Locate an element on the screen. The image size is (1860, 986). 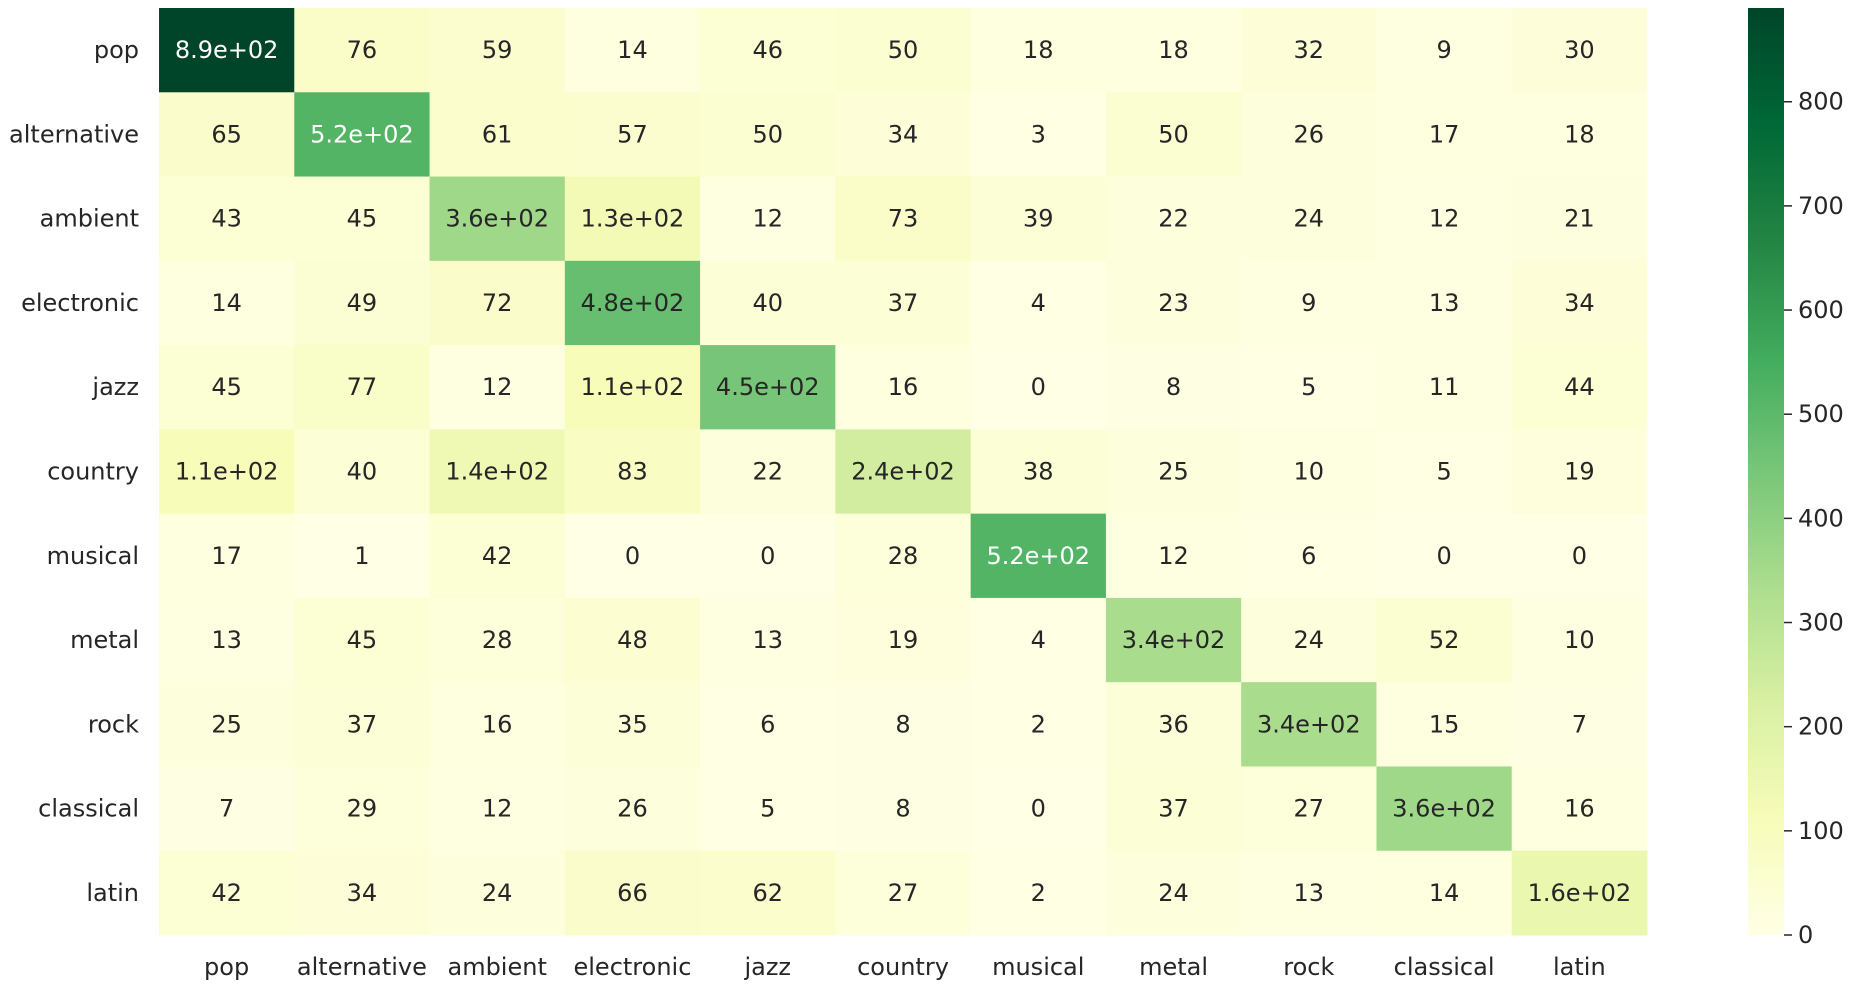
heatmap-cell-classical-jazz is located at coordinates (768, 809).